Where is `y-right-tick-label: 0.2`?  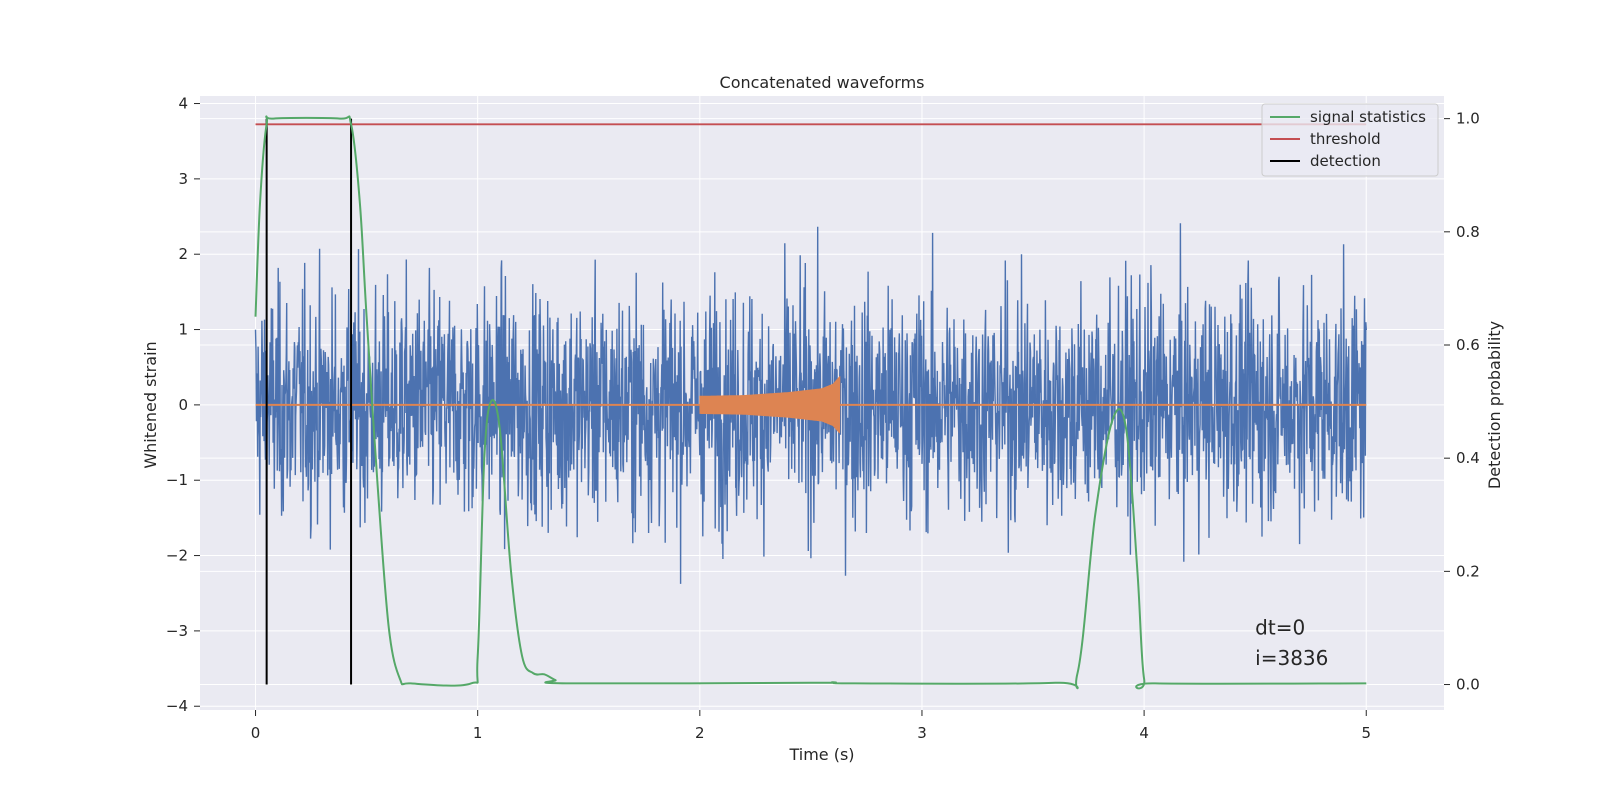
y-right-tick-label: 0.2 is located at coordinates (1468, 571).